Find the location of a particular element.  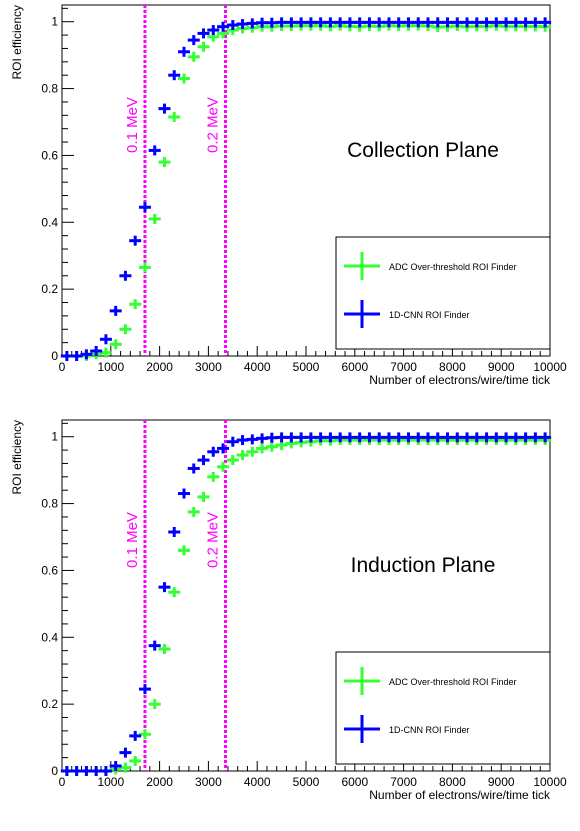

x-tick-label: 3000 is located at coordinates (208, 782).